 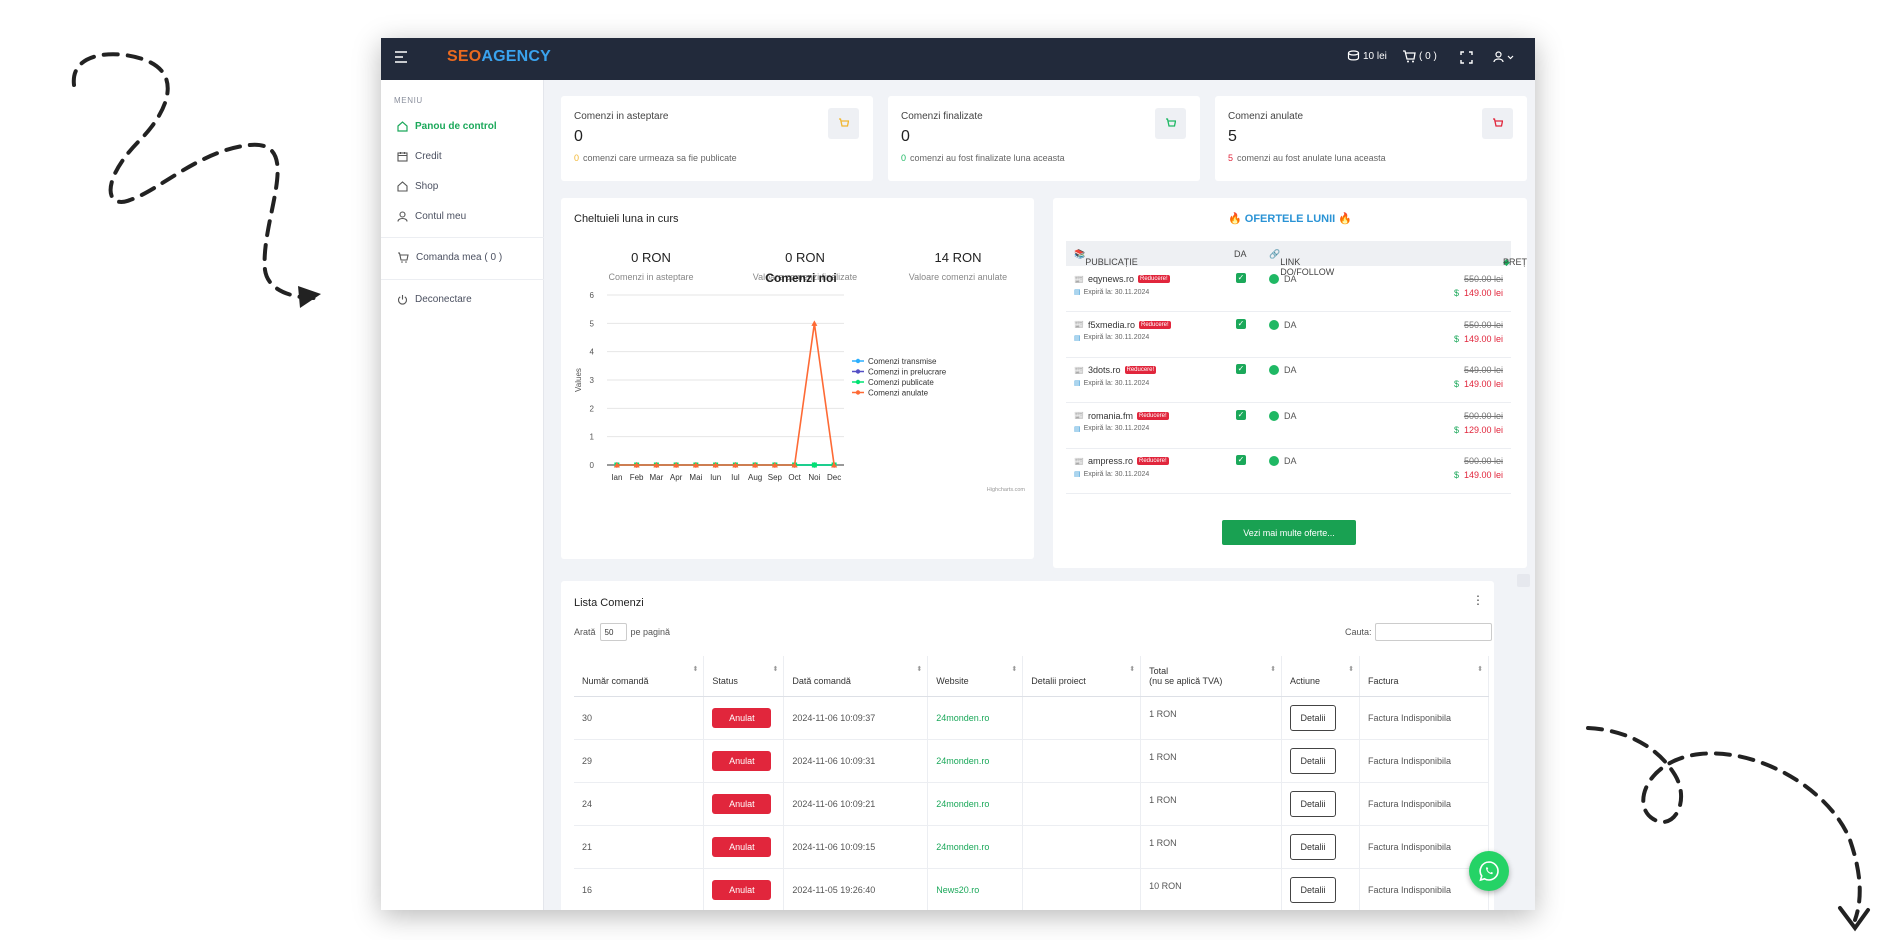 I want to click on search-input, so click(x=1433, y=632).